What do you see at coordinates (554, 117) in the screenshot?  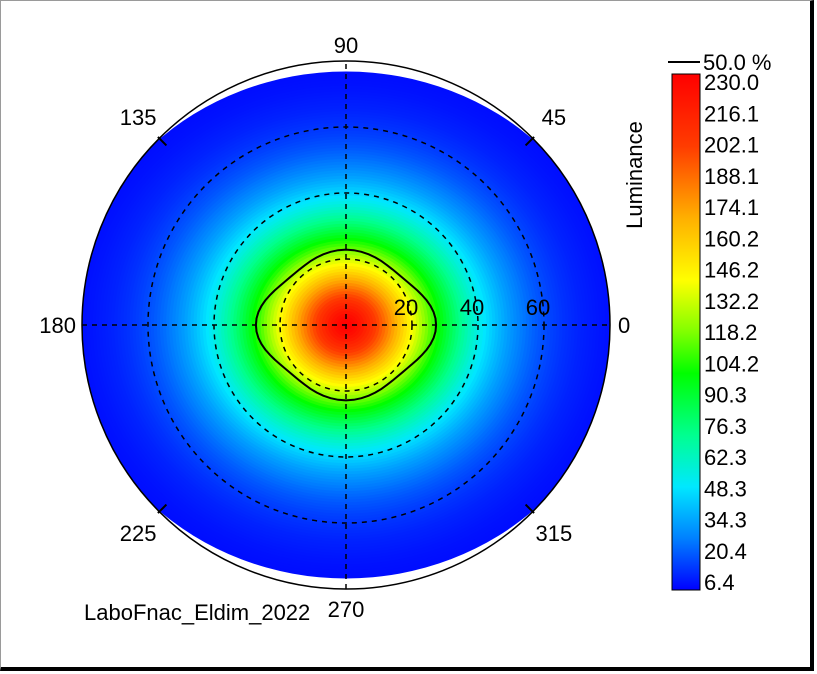 I see `angle-label: 45` at bounding box center [554, 117].